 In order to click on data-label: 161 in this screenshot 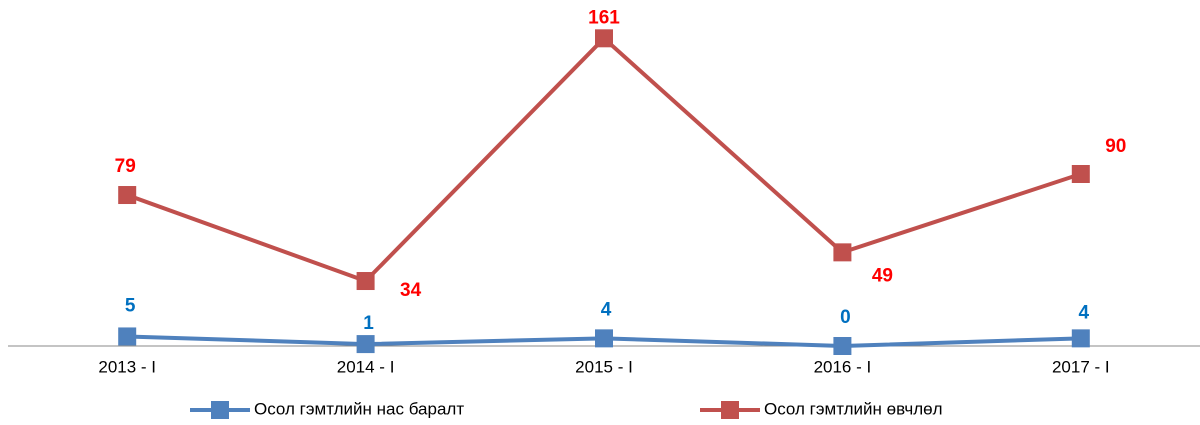, I will do `click(604, 17)`.